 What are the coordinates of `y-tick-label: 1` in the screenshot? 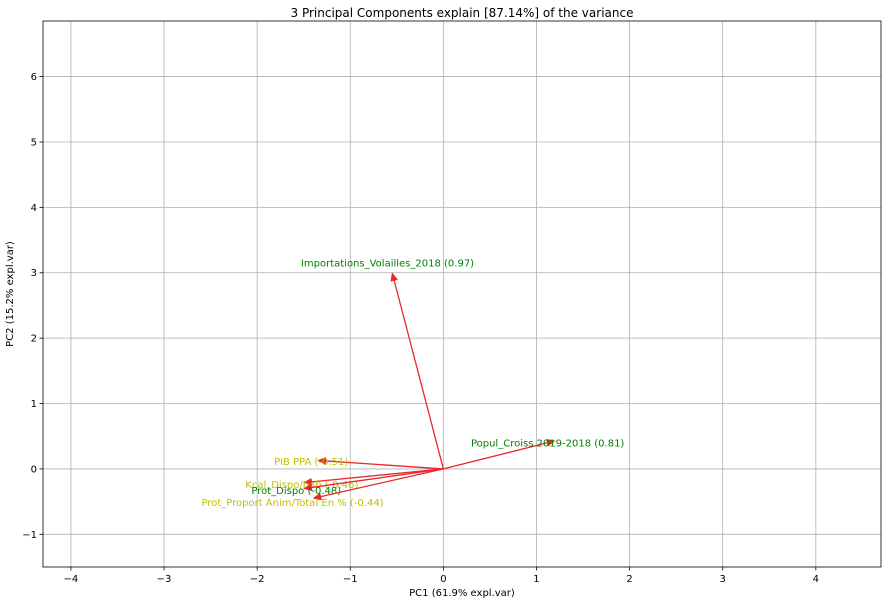 It's located at (34, 404).